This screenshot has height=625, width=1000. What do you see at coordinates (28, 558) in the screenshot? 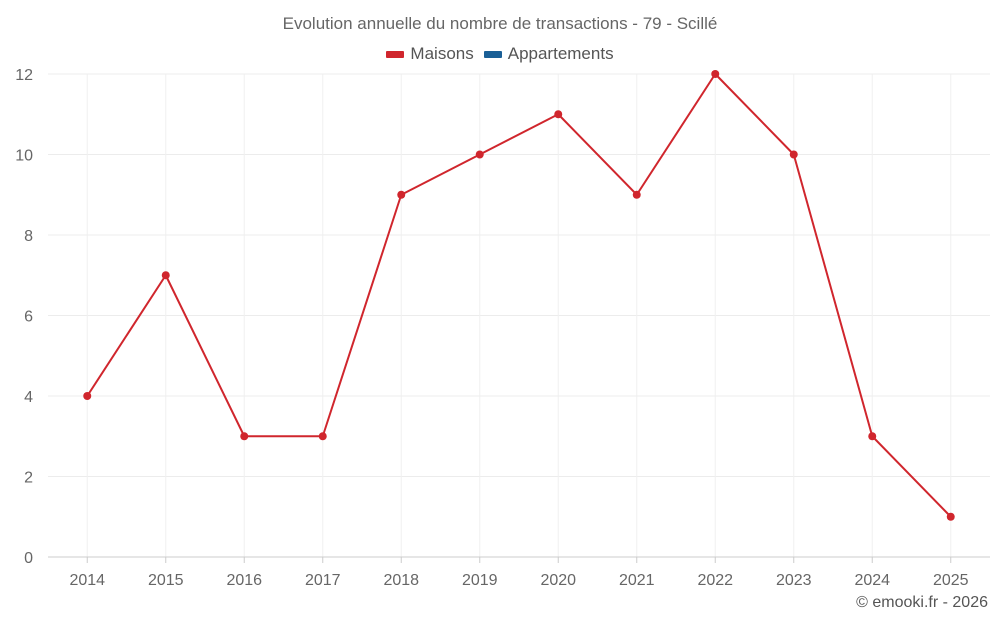
I see `y-tick-label: 0` at bounding box center [28, 558].